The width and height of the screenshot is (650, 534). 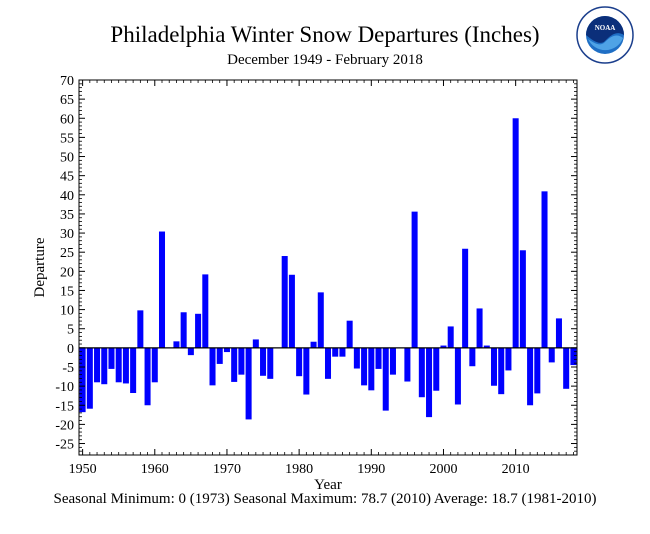 I want to click on bar-2008, so click(x=501, y=371).